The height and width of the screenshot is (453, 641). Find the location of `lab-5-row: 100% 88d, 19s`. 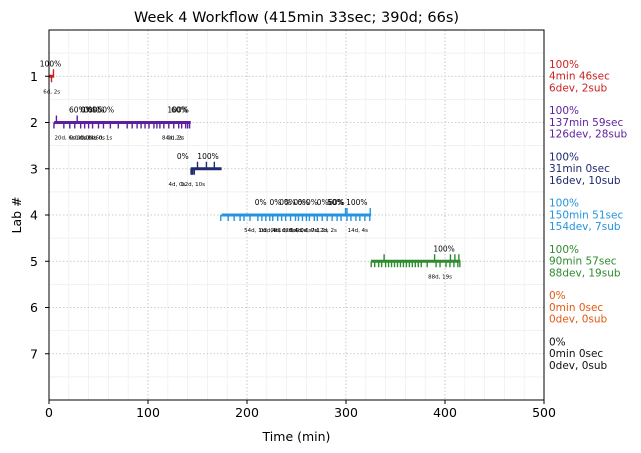

lab-5-row: 100% 88d, 19s is located at coordinates (415, 262).